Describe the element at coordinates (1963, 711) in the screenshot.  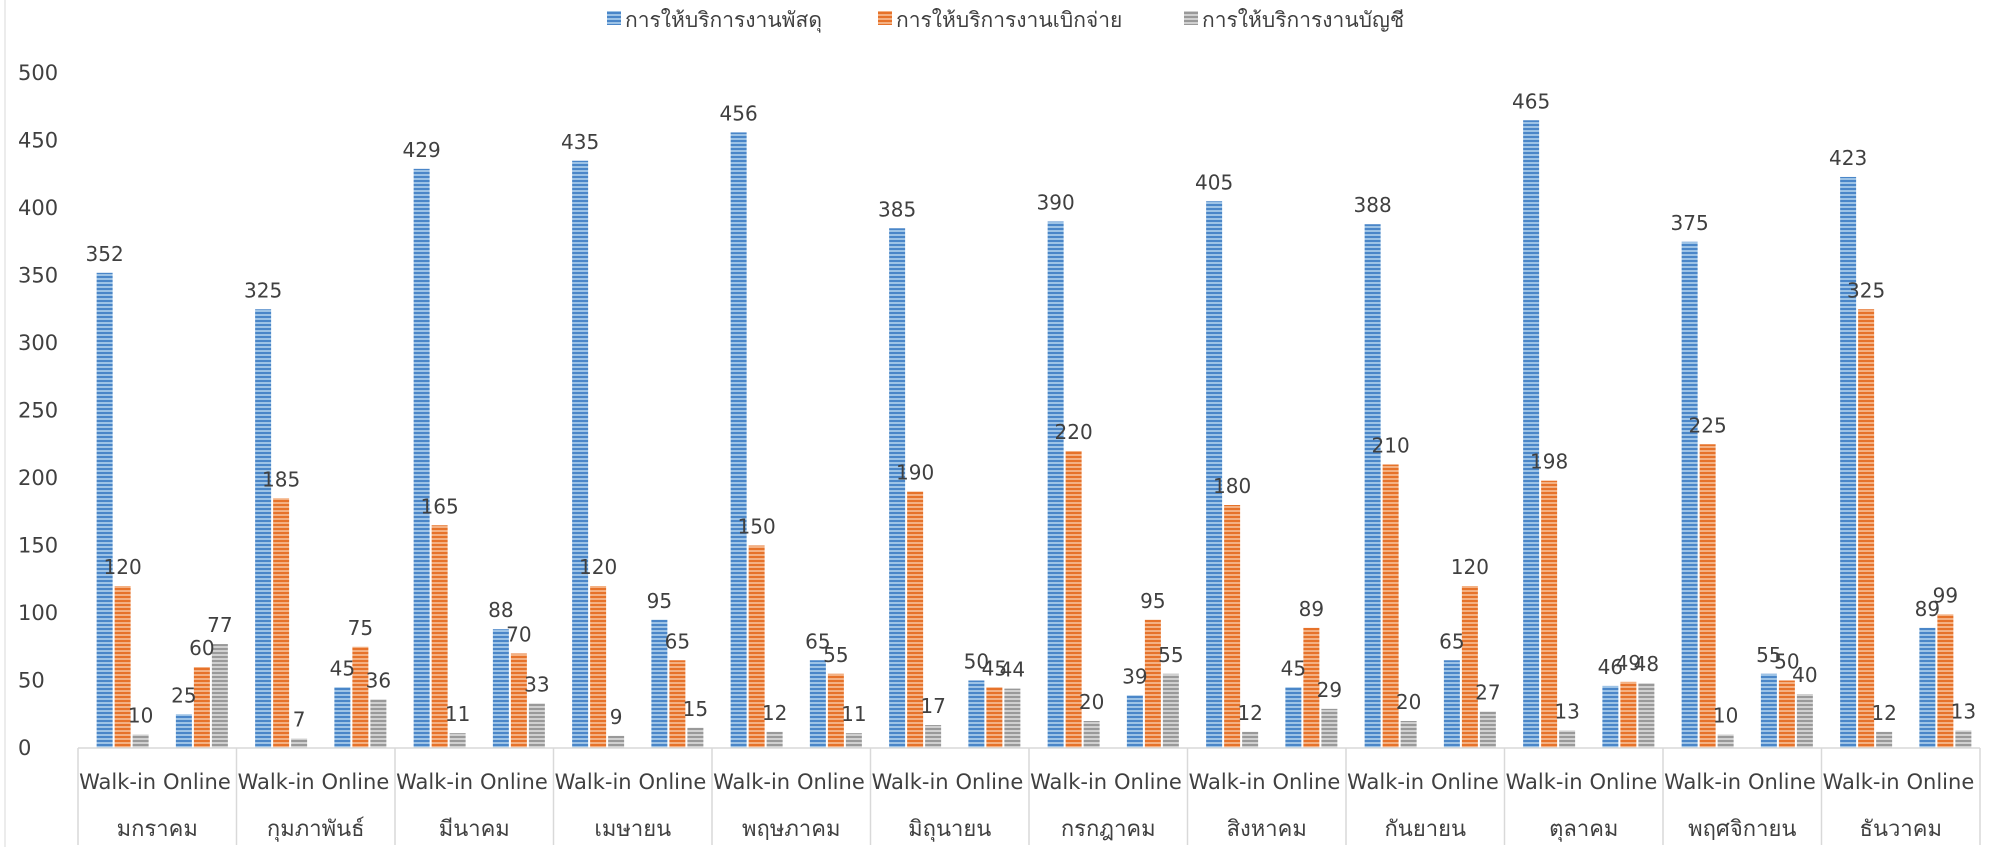
I see `data-label: 13` at that location.